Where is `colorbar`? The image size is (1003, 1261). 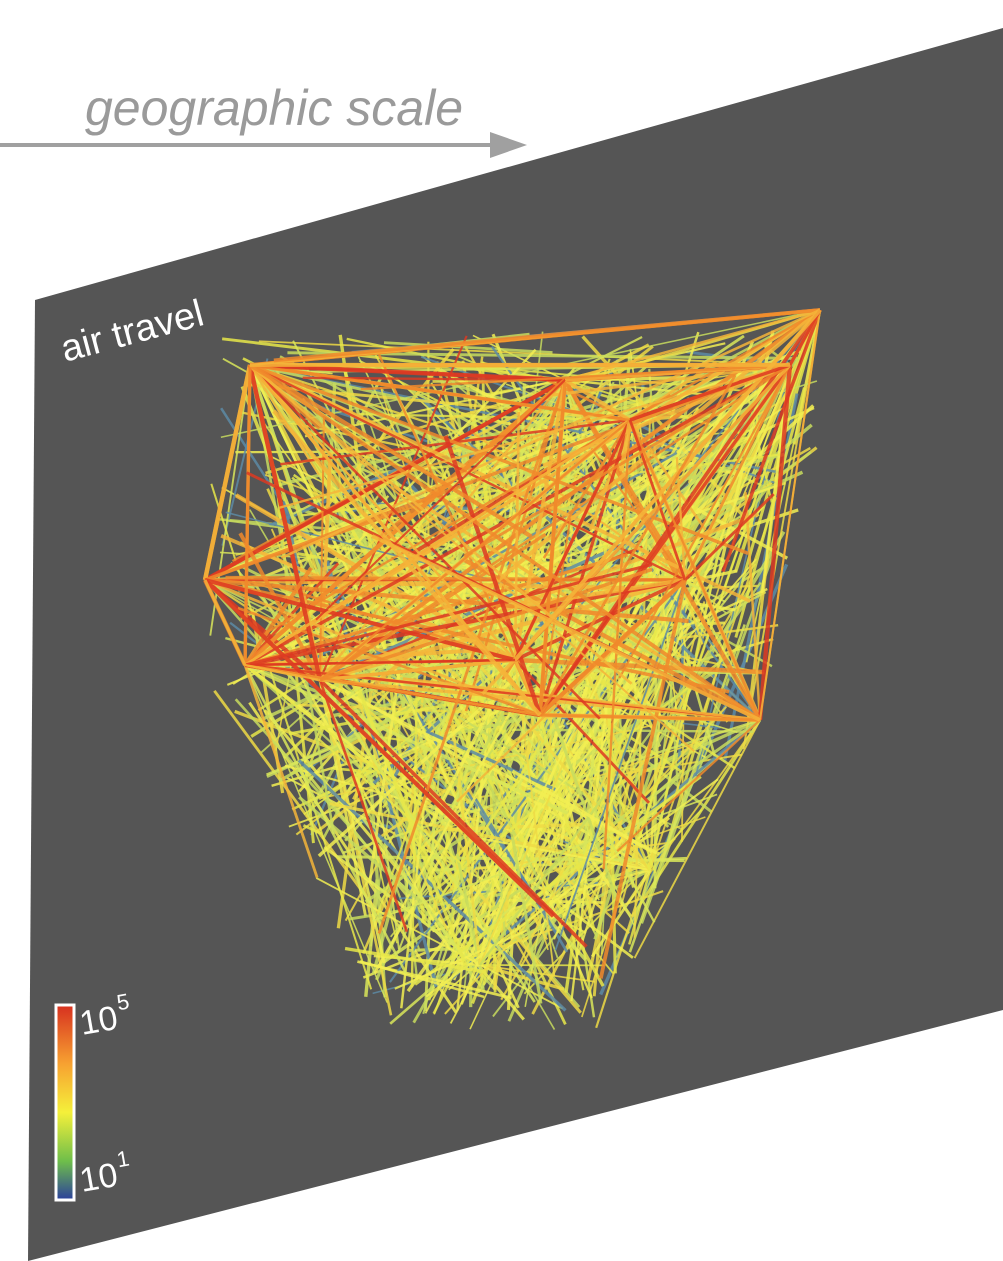 colorbar is located at coordinates (65, 1102).